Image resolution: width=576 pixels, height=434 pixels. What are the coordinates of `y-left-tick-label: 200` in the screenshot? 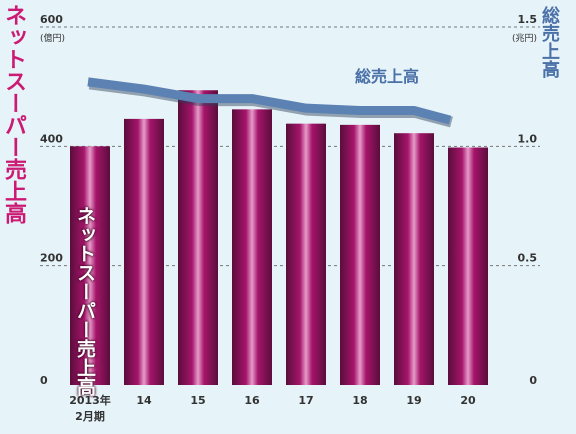 It's located at (51, 258).